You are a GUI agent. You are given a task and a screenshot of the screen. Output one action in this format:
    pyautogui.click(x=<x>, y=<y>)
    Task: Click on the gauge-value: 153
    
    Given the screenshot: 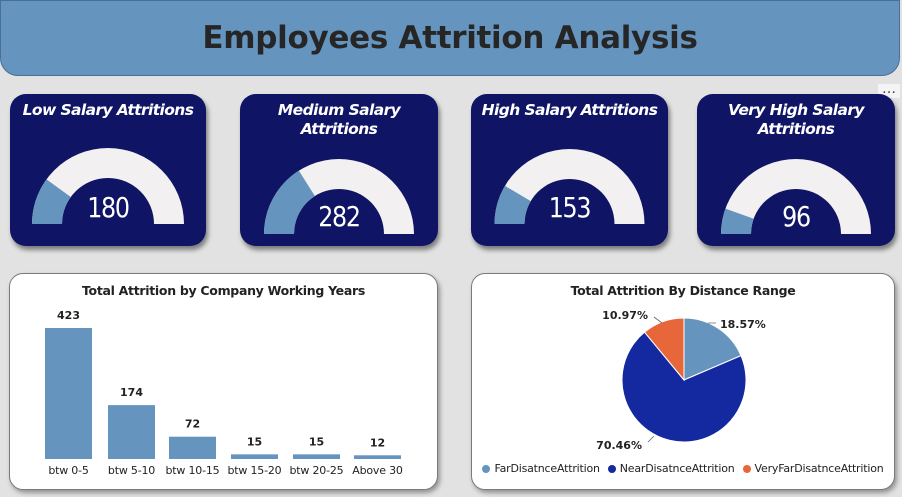 What is the action you would take?
    pyautogui.click(x=570, y=207)
    